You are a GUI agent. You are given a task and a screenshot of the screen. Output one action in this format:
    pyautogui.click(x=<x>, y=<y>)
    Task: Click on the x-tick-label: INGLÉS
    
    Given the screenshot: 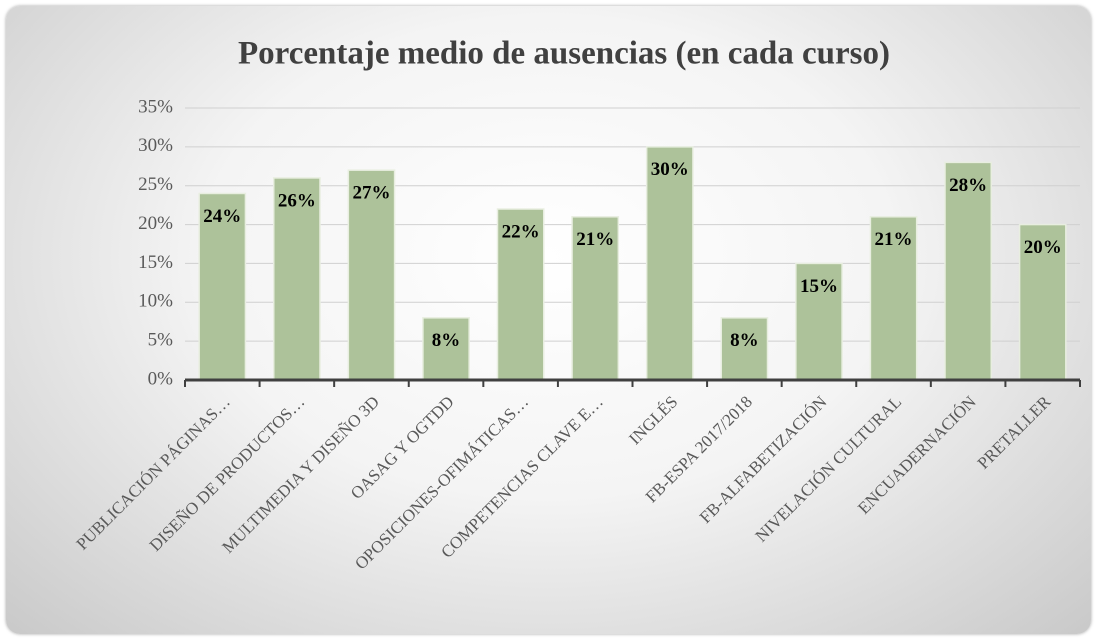 What is the action you would take?
    pyautogui.click(x=653, y=420)
    